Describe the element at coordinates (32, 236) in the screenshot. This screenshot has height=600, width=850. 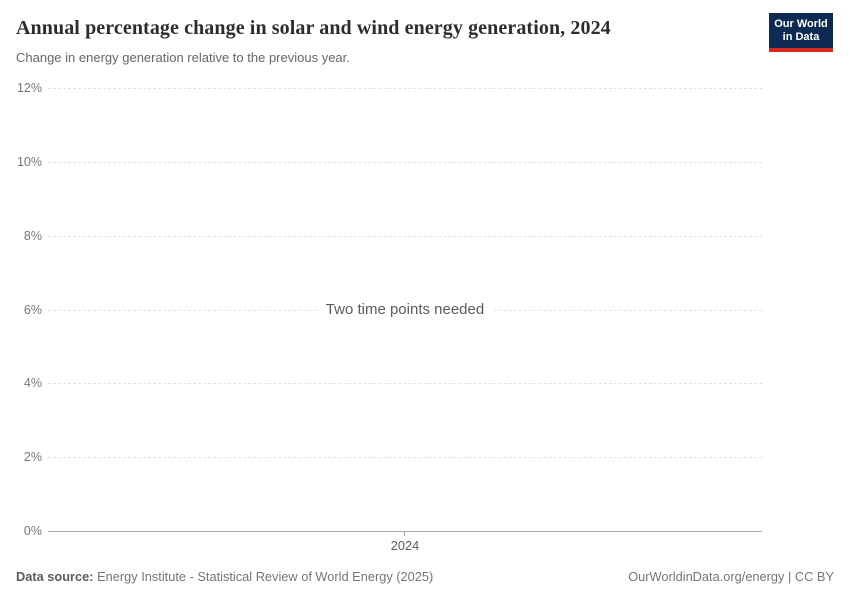
I see `y-tick-label: 8%` at that location.